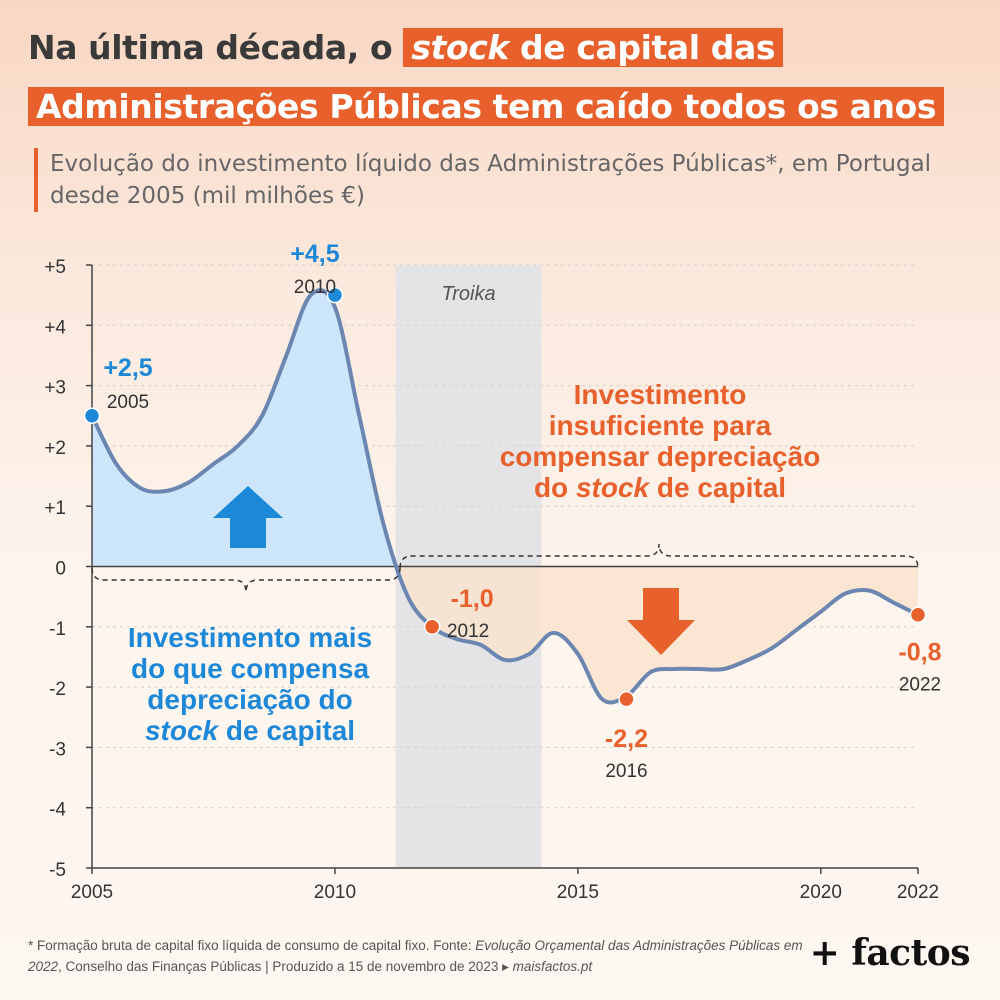 The image size is (1000, 1000). What do you see at coordinates (55, 327) in the screenshot?
I see `y-tick-label: +4` at bounding box center [55, 327].